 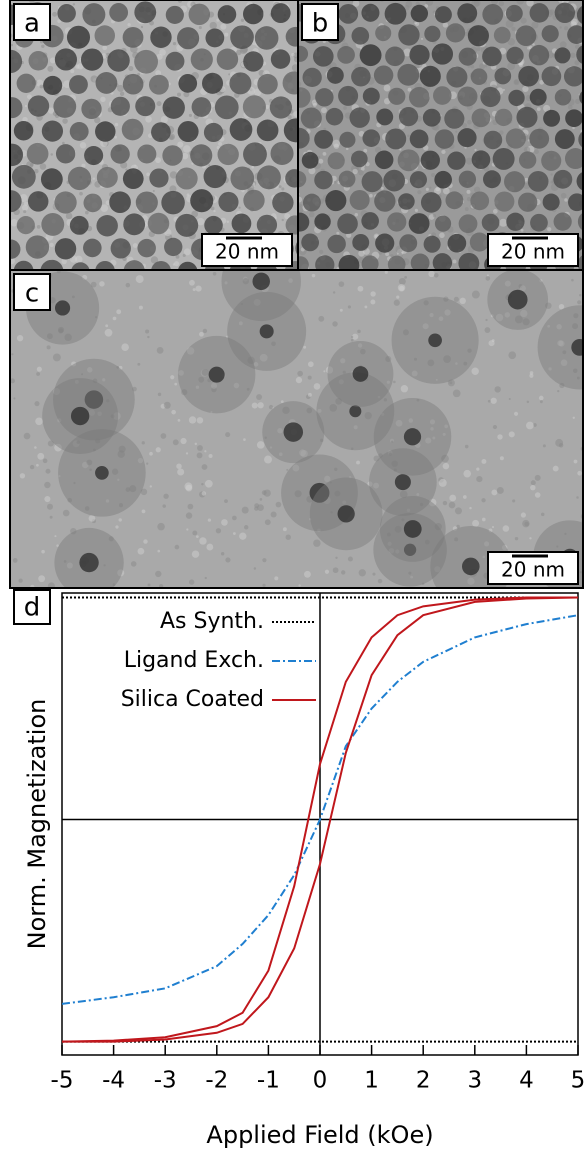 I want to click on x-tick-label: 3, so click(x=474, y=1081).